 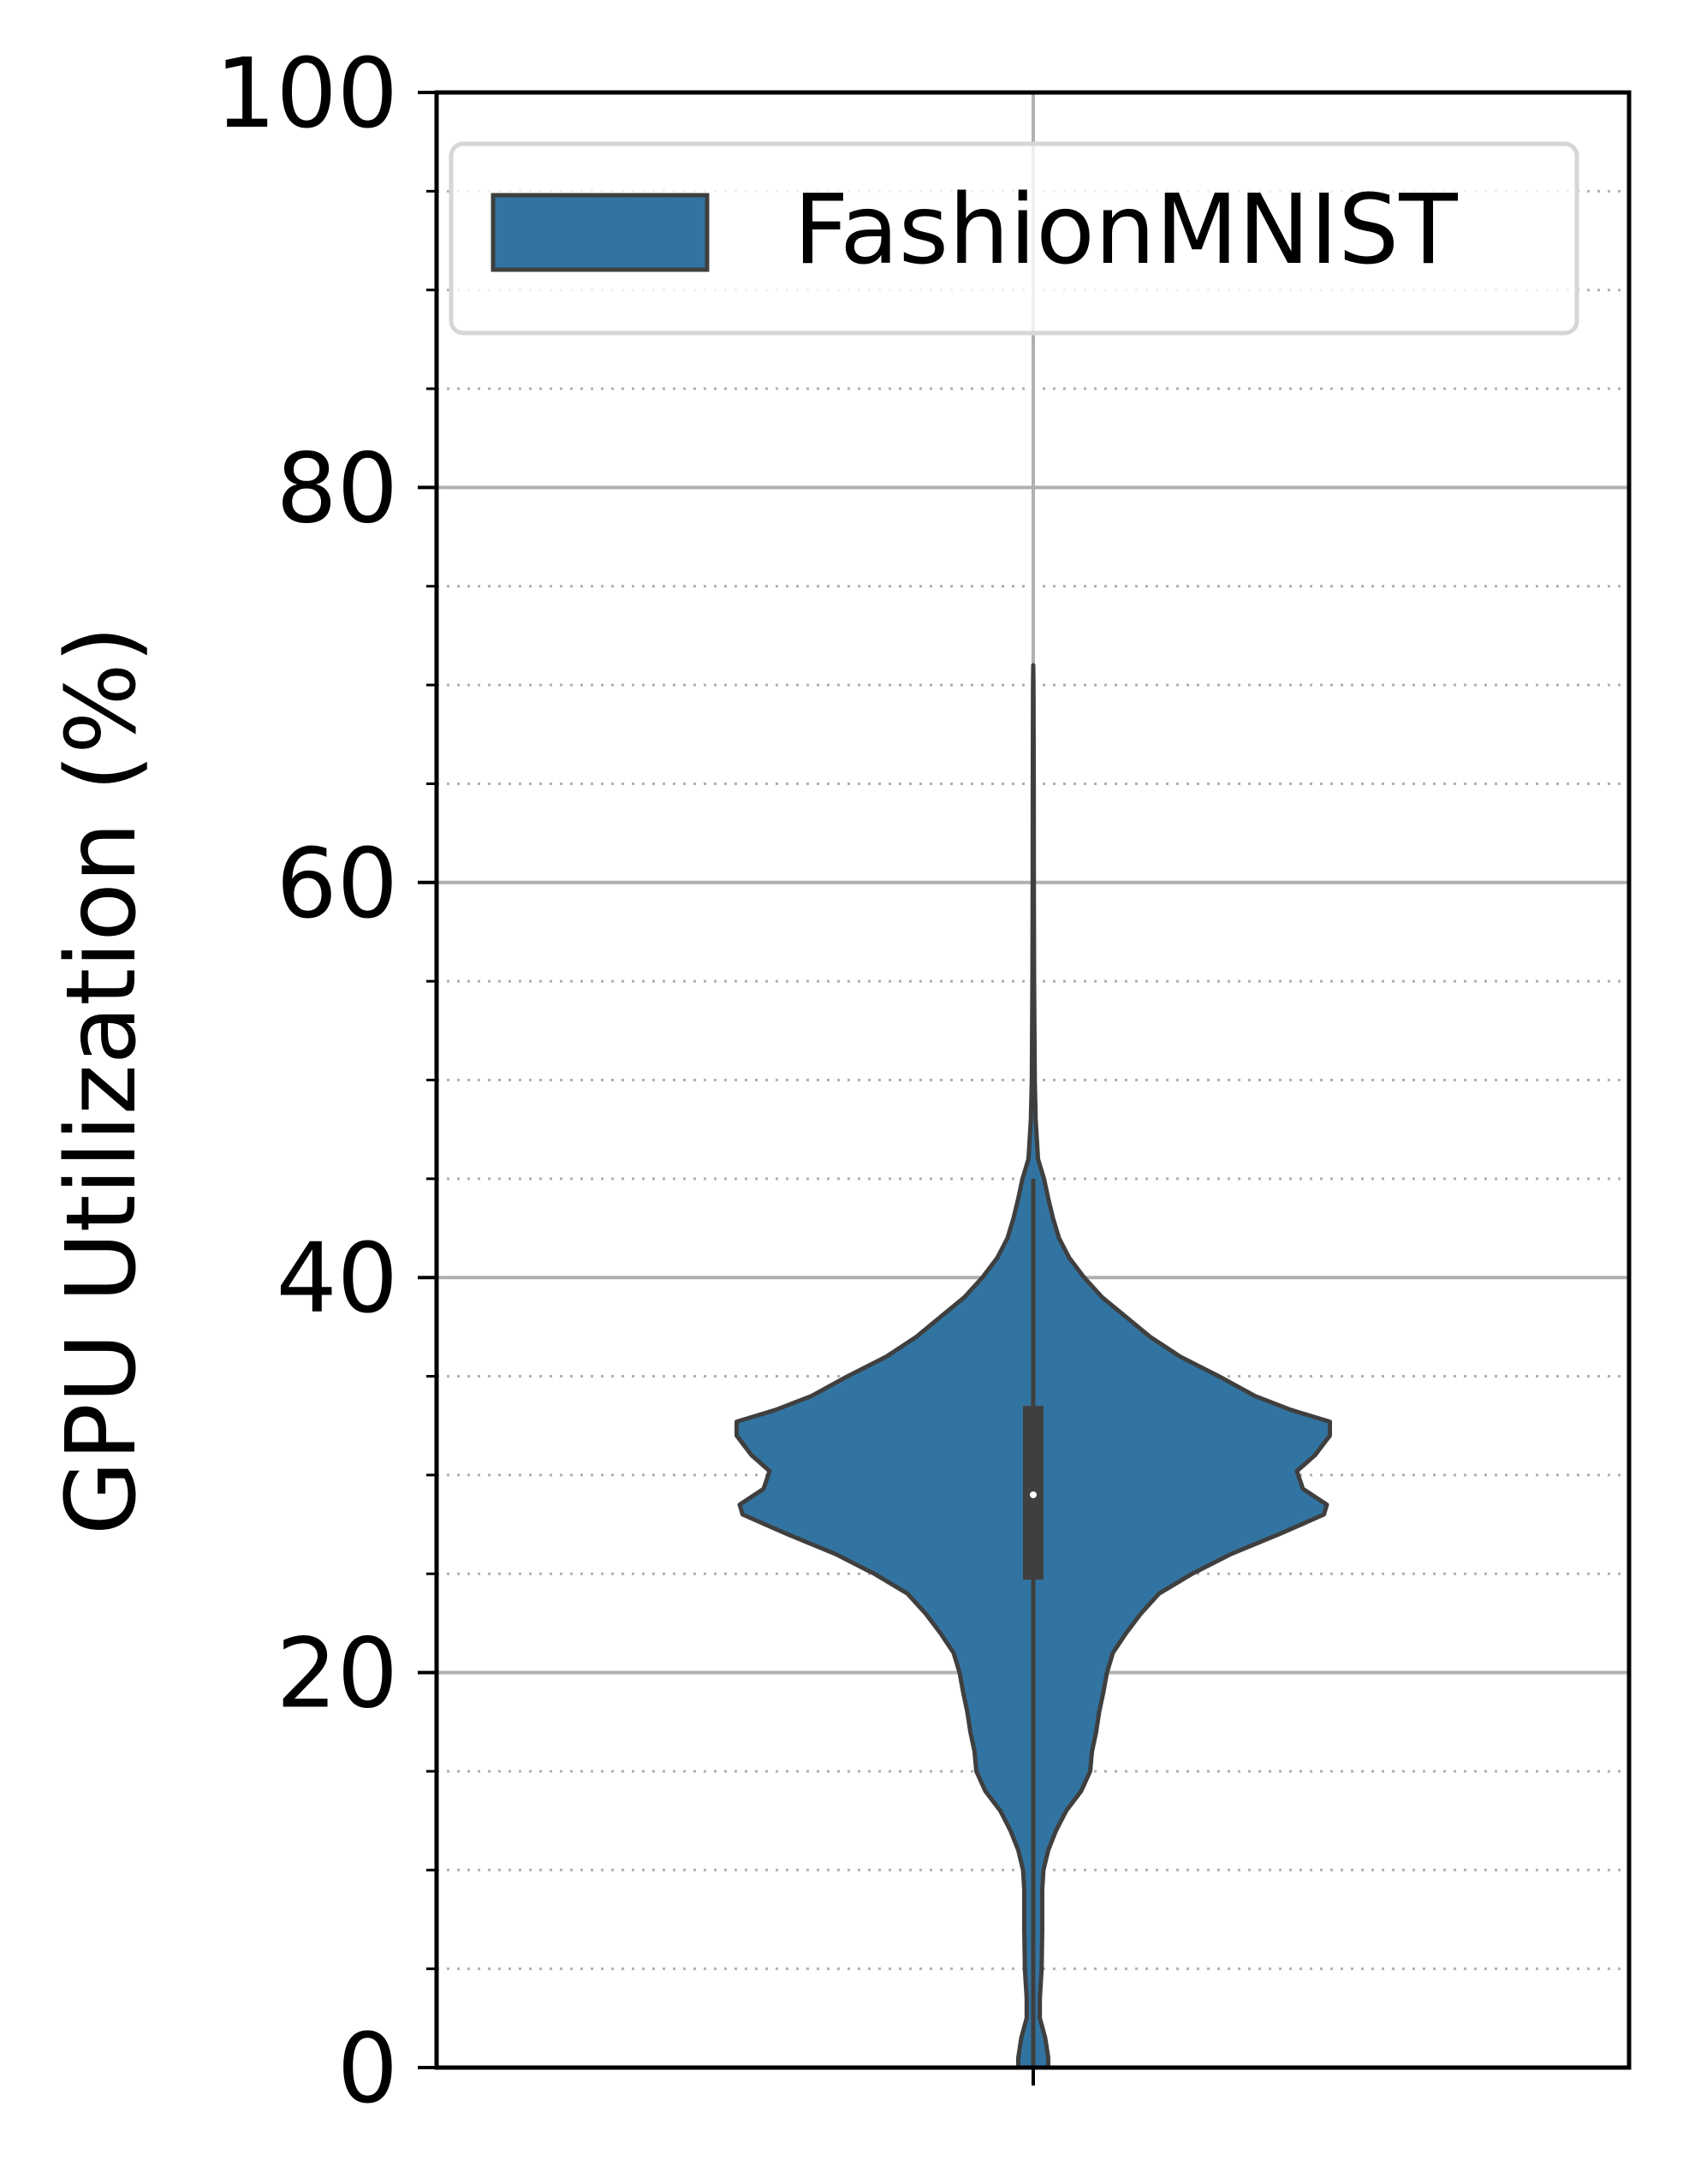 I want to click on legend-box, so click(x=1014, y=239).